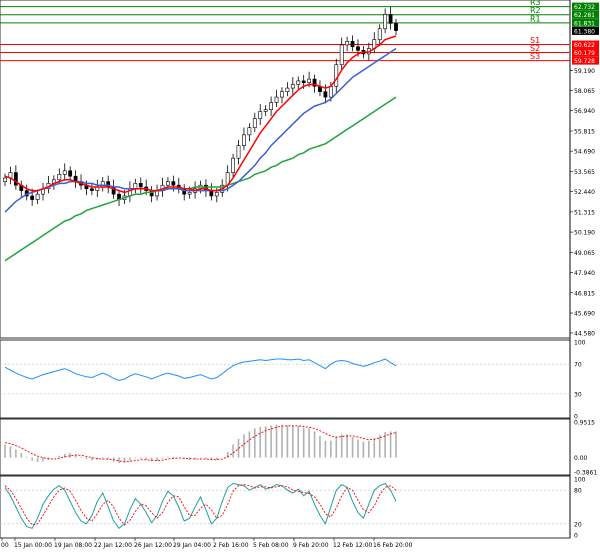 This screenshot has height=554, width=600. What do you see at coordinates (584, 273) in the screenshot?
I see `price-tick-label: 47.940` at bounding box center [584, 273].